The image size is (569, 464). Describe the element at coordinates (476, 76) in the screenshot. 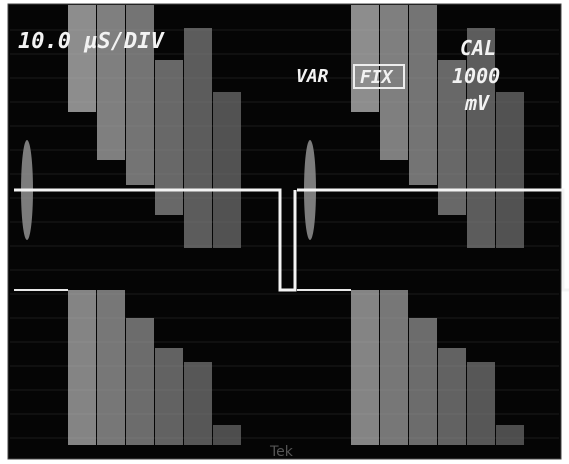

I see `amplitude-readout: 1000` at that location.